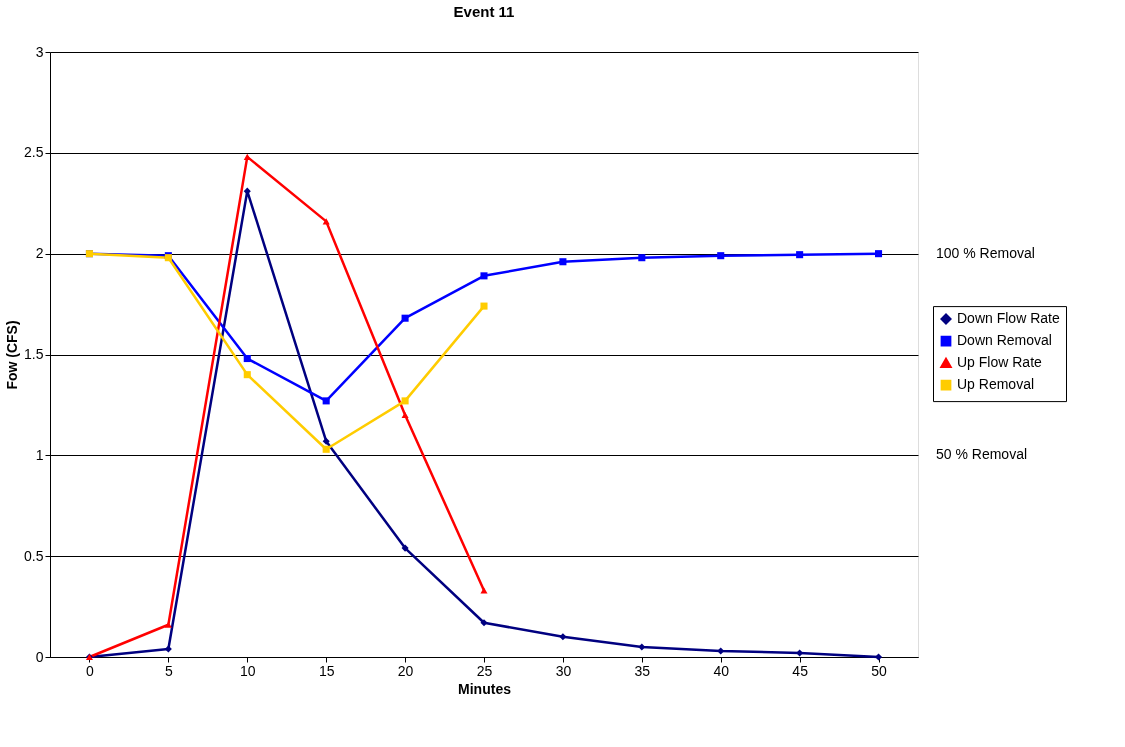 The width and height of the screenshot is (1125, 747). I want to click on y-axis-title: Fow (CFS), so click(12, 355).